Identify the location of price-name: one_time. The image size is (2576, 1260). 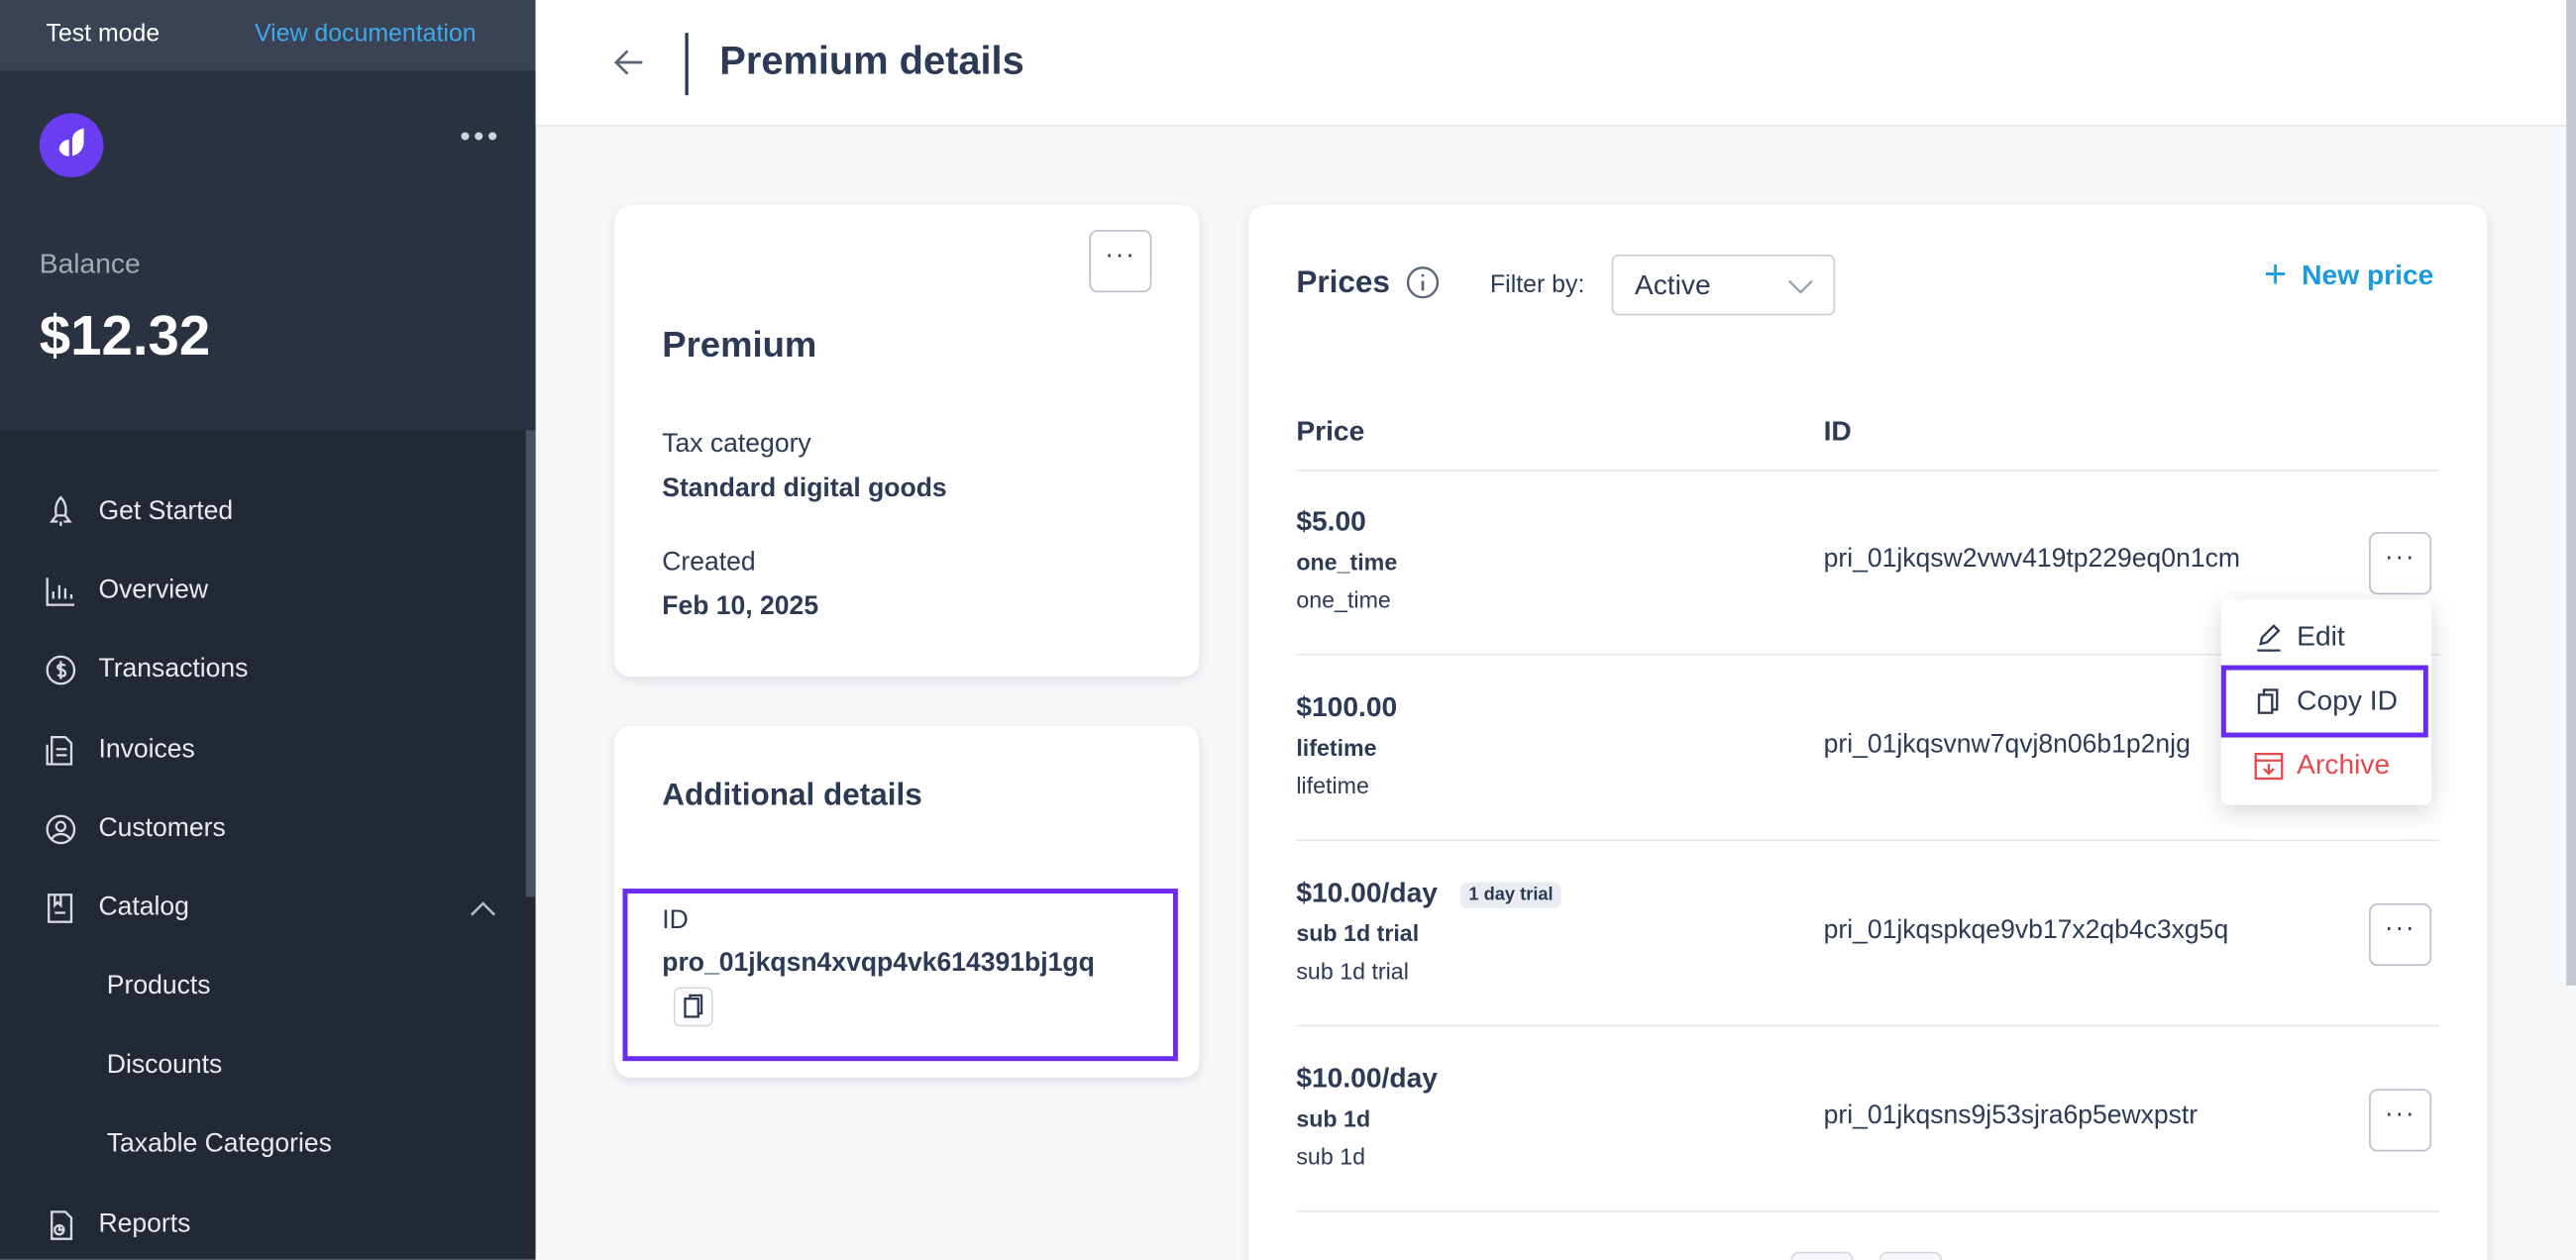
(1347, 562).